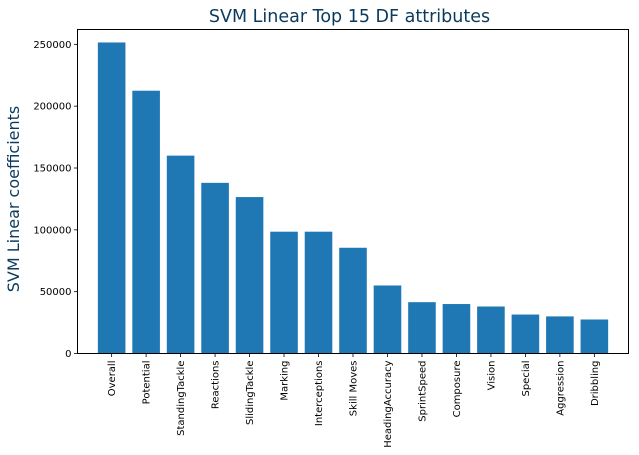  I want to click on x-tick-label: Skill Moves, so click(354, 389).